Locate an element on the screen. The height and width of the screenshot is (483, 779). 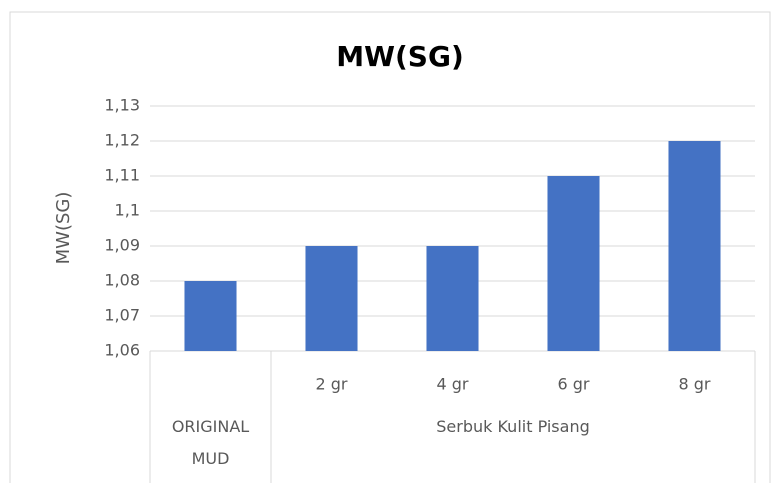
y-tick-label: 1,08 is located at coordinates (122, 280).